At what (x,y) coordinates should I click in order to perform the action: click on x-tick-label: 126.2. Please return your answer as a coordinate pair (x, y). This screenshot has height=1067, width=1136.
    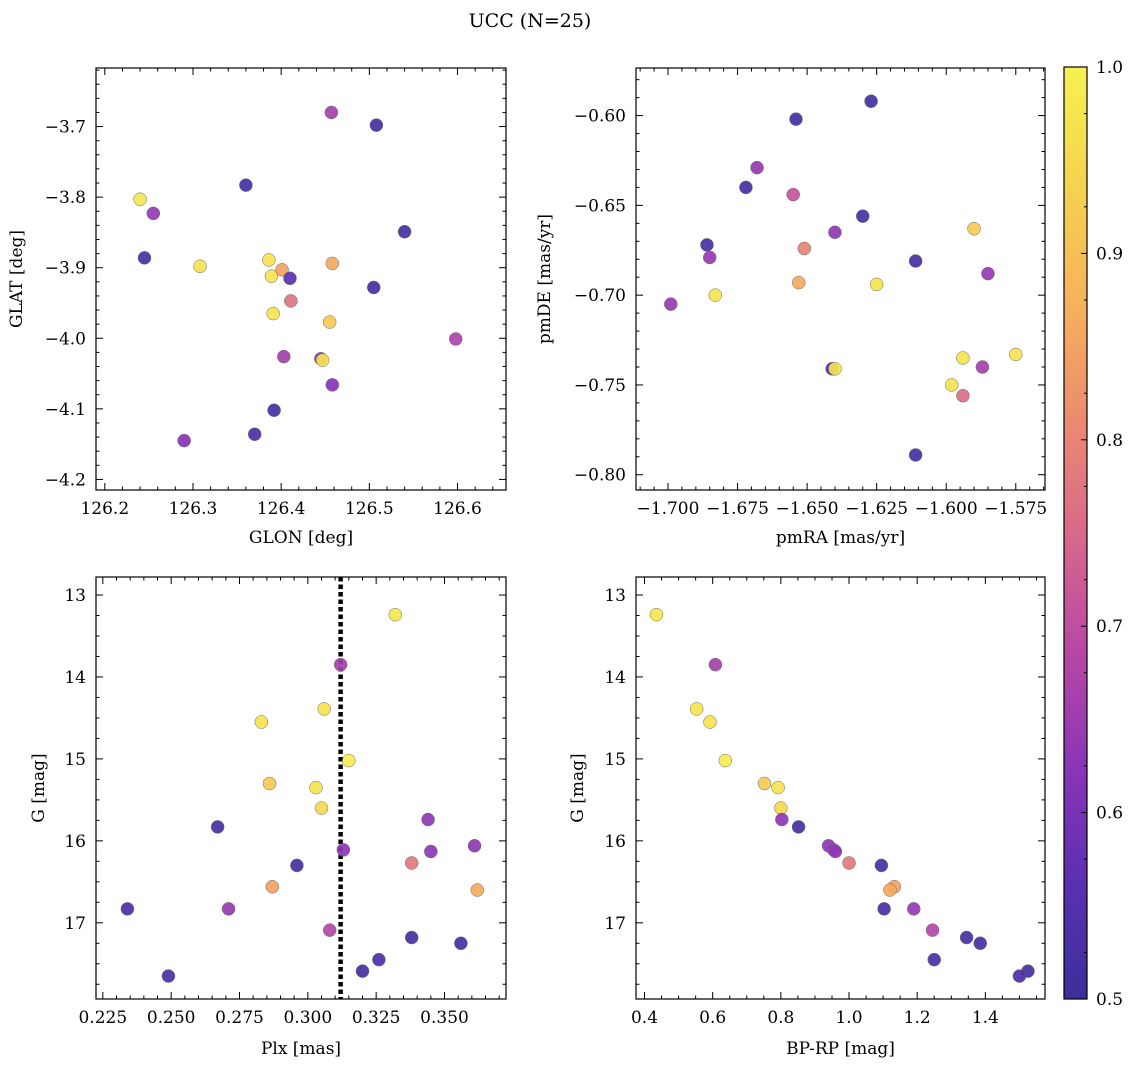
    Looking at the image, I should click on (104, 509).